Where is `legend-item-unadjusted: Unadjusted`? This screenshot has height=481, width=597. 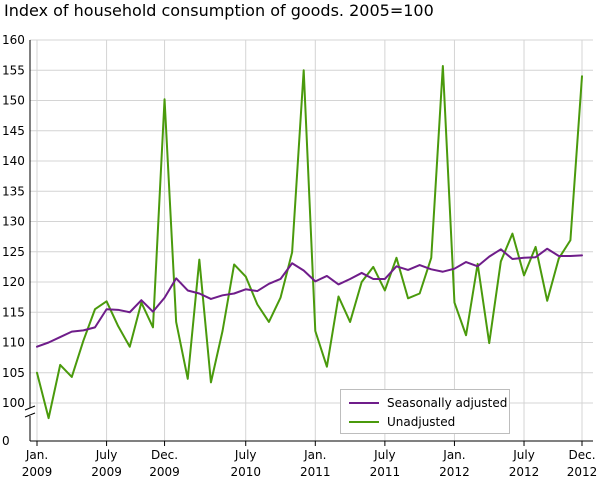 legend-item-unadjusted: Unadjusted is located at coordinates (402, 422).